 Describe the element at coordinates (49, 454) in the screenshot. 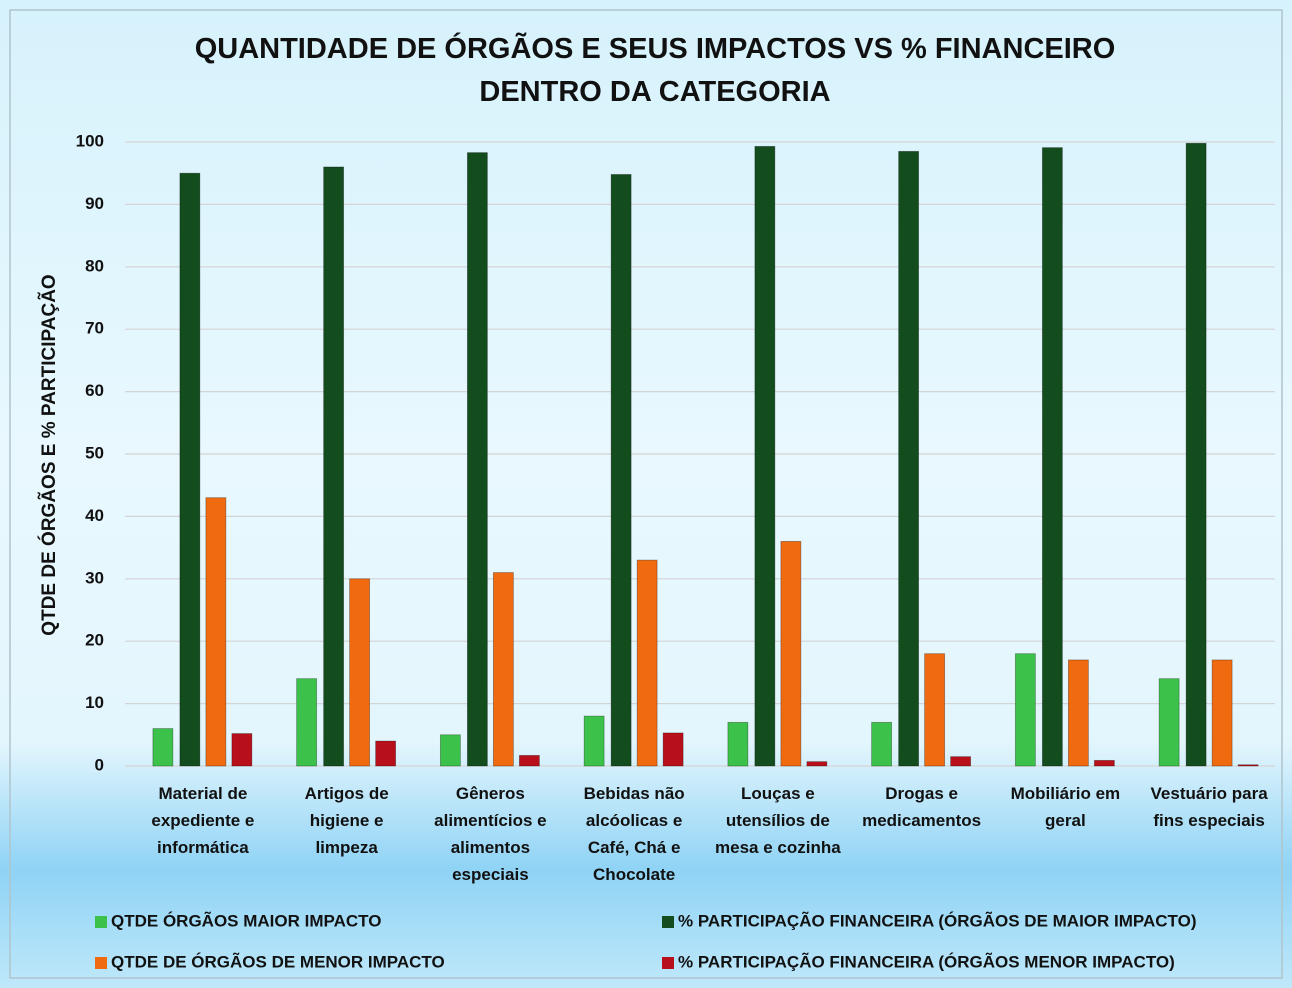

I see `y-axis-label: QTDE DE ÓRGÃOS E % PARTICIPAÇÃO` at that location.